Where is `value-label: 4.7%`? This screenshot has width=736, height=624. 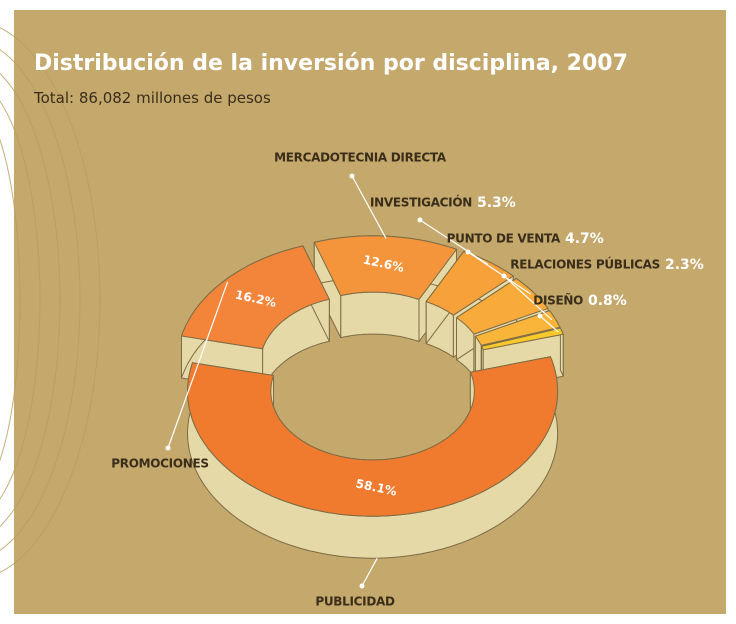
value-label: 4.7% is located at coordinates (584, 239).